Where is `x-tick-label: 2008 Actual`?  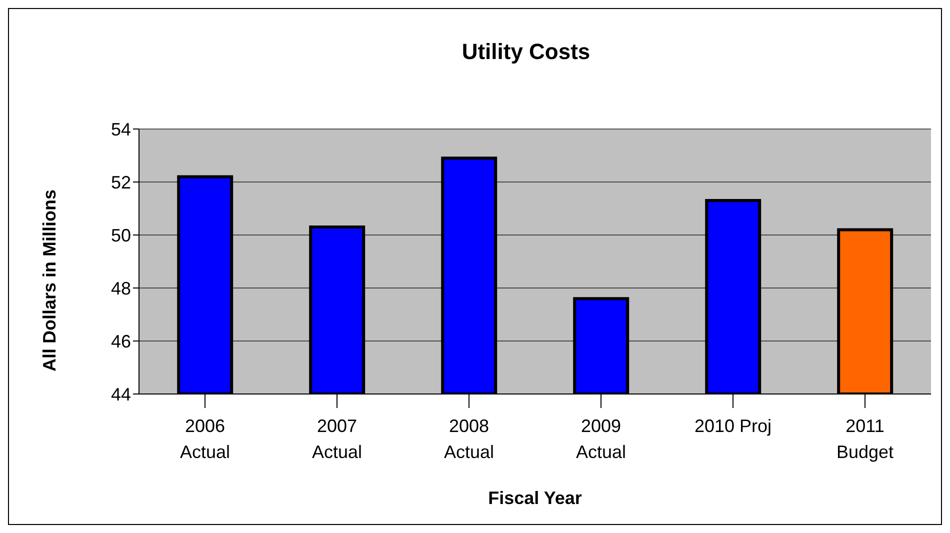
x-tick-label: 2008 Actual is located at coordinates (469, 439).